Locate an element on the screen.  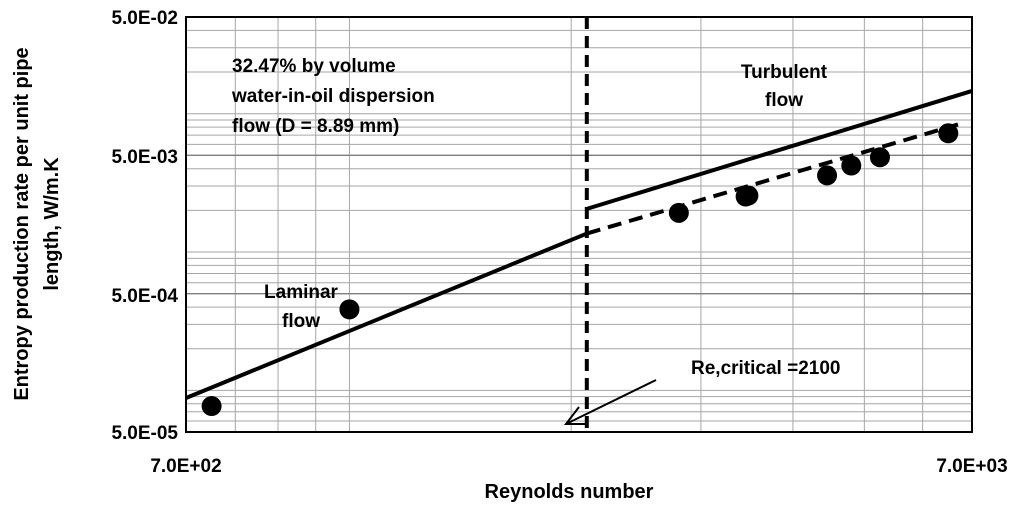
annotation-text: water-in-oil dispersion is located at coordinates (333, 96).